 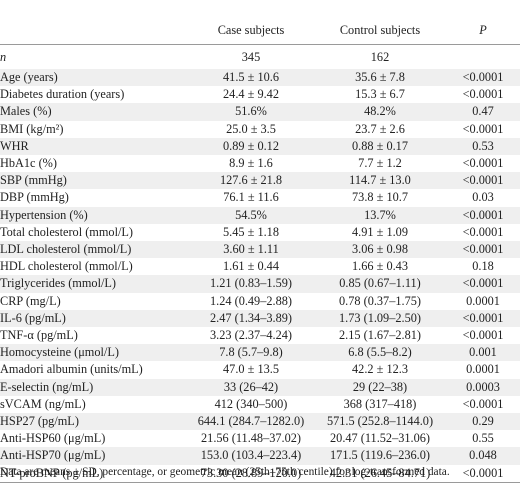 I want to click on row-case-value: 1.21 (0.83–1.59), so click(x=251, y=283).